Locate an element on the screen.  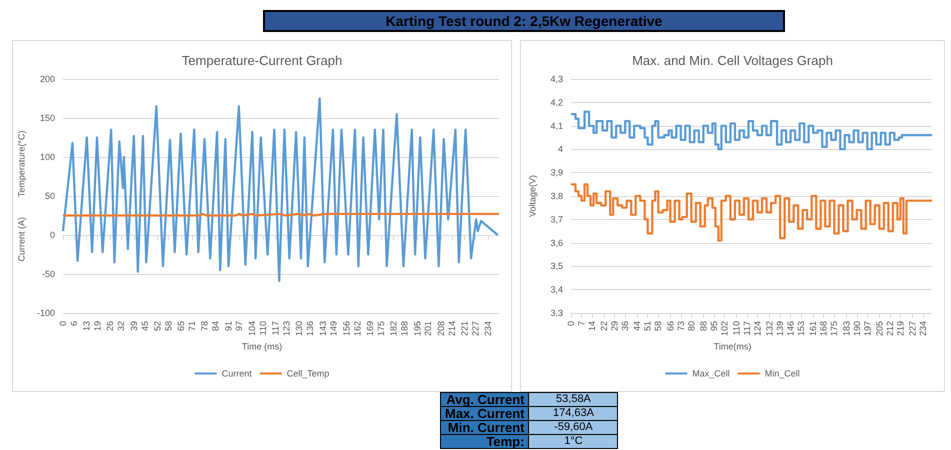
x-tick-label: 45 is located at coordinates (145, 326).